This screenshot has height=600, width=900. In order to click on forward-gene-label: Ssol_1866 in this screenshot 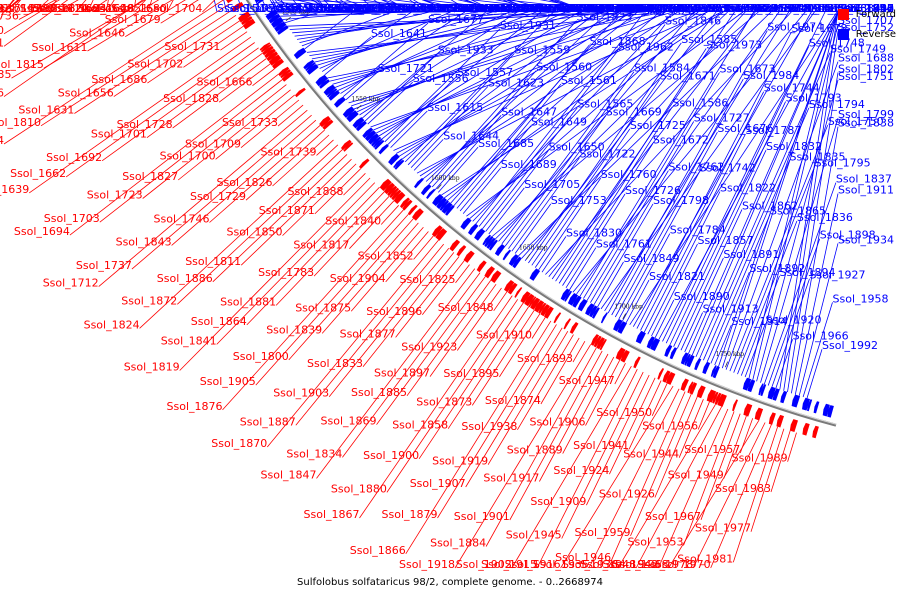, I will do `click(378, 550)`.